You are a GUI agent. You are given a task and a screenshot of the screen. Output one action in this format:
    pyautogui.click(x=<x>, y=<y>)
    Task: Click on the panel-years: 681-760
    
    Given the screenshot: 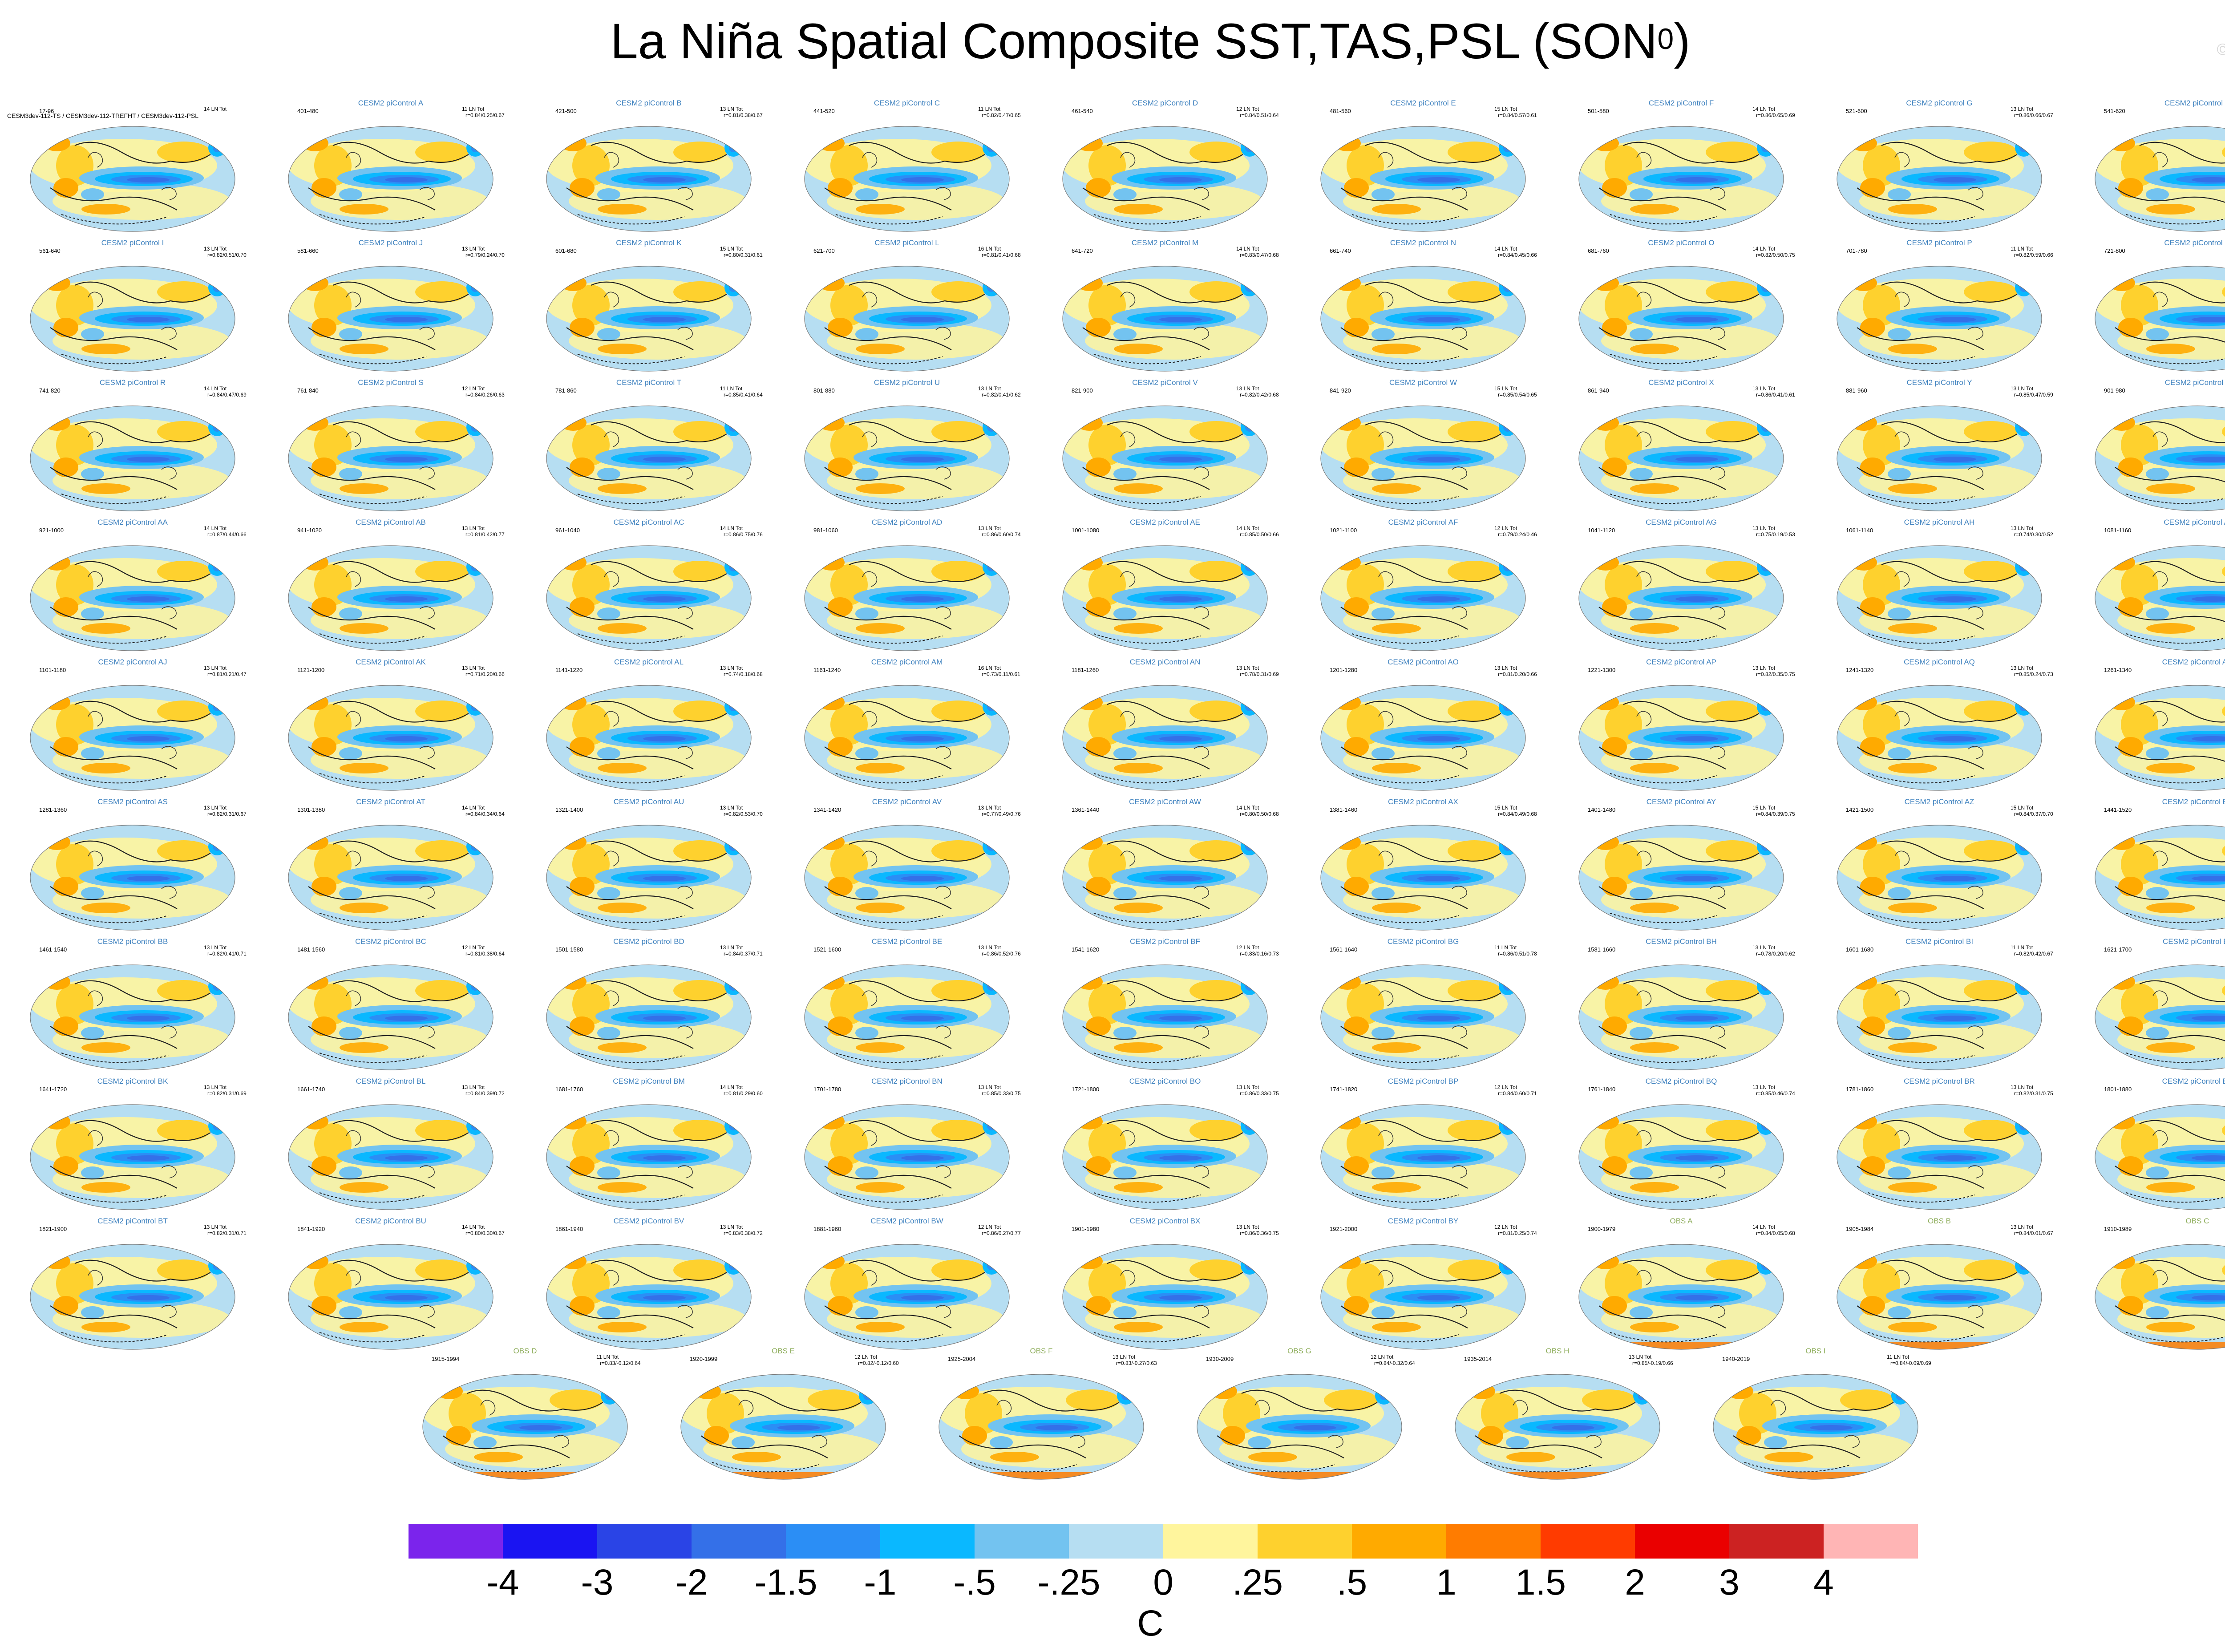 What is the action you would take?
    pyautogui.click(x=1599, y=250)
    